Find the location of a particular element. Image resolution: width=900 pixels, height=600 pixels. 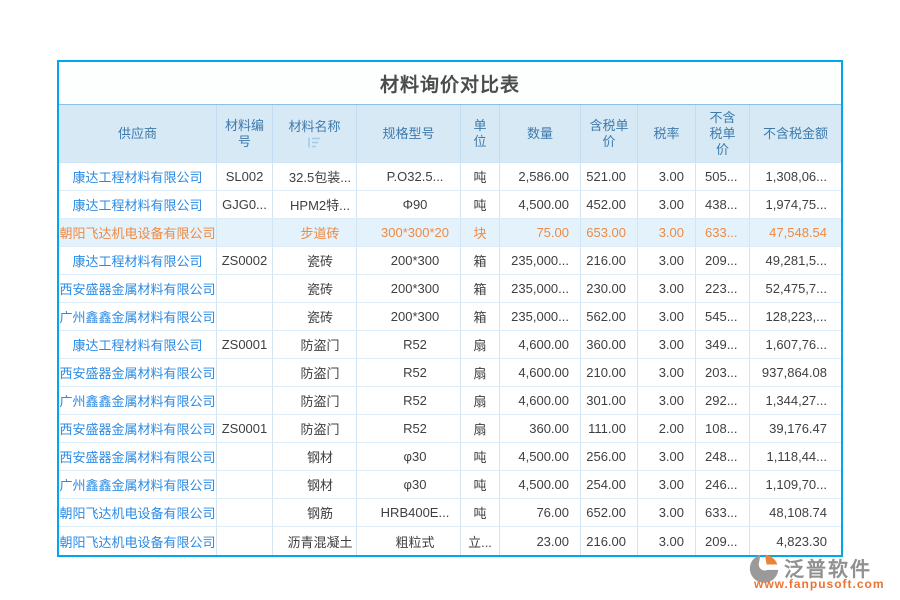

no-tax-amount-cell: 937,864.08 is located at coordinates (794, 372).